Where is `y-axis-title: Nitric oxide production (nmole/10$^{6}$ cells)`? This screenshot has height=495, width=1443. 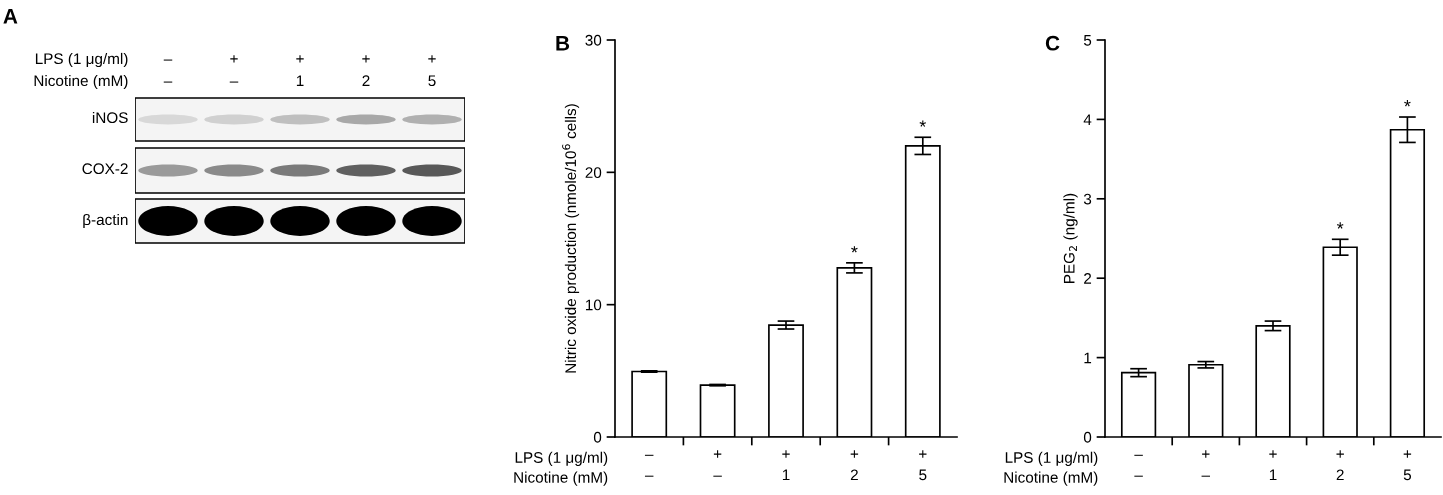 y-axis-title: Nitric oxide production (nmole/10$^{6}$ cells) is located at coordinates (571, 238).